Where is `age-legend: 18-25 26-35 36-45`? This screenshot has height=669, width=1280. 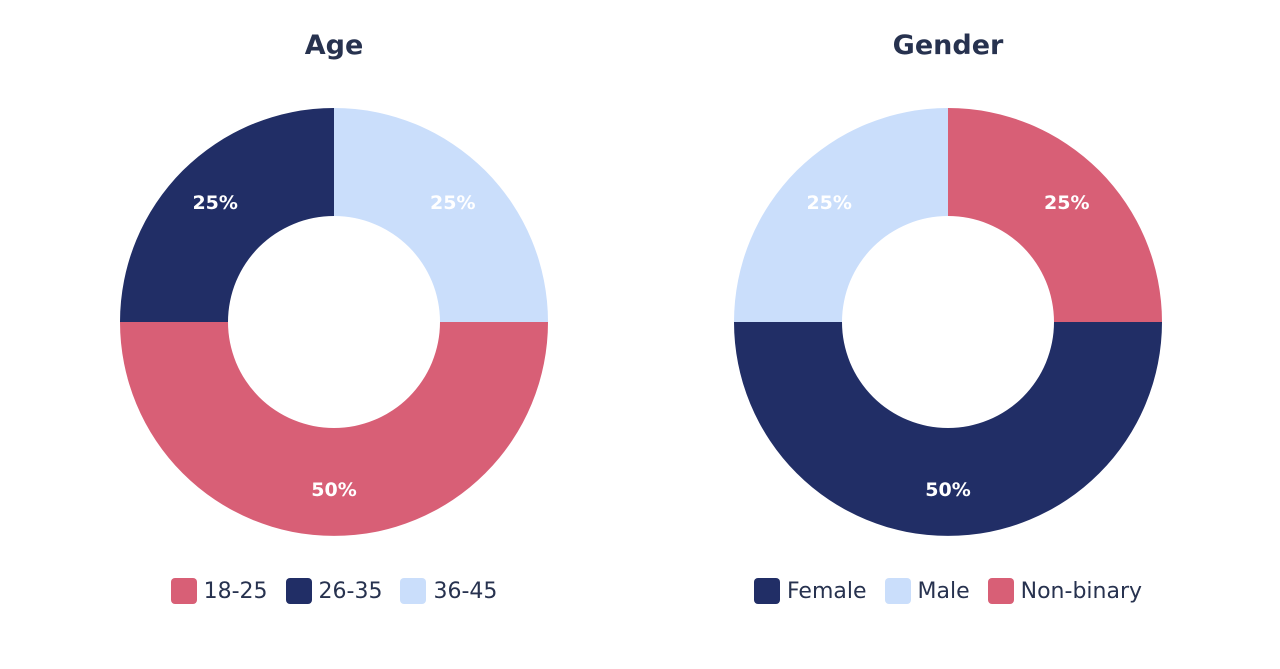 age-legend: 18-25 26-35 36-45 is located at coordinates (334, 591).